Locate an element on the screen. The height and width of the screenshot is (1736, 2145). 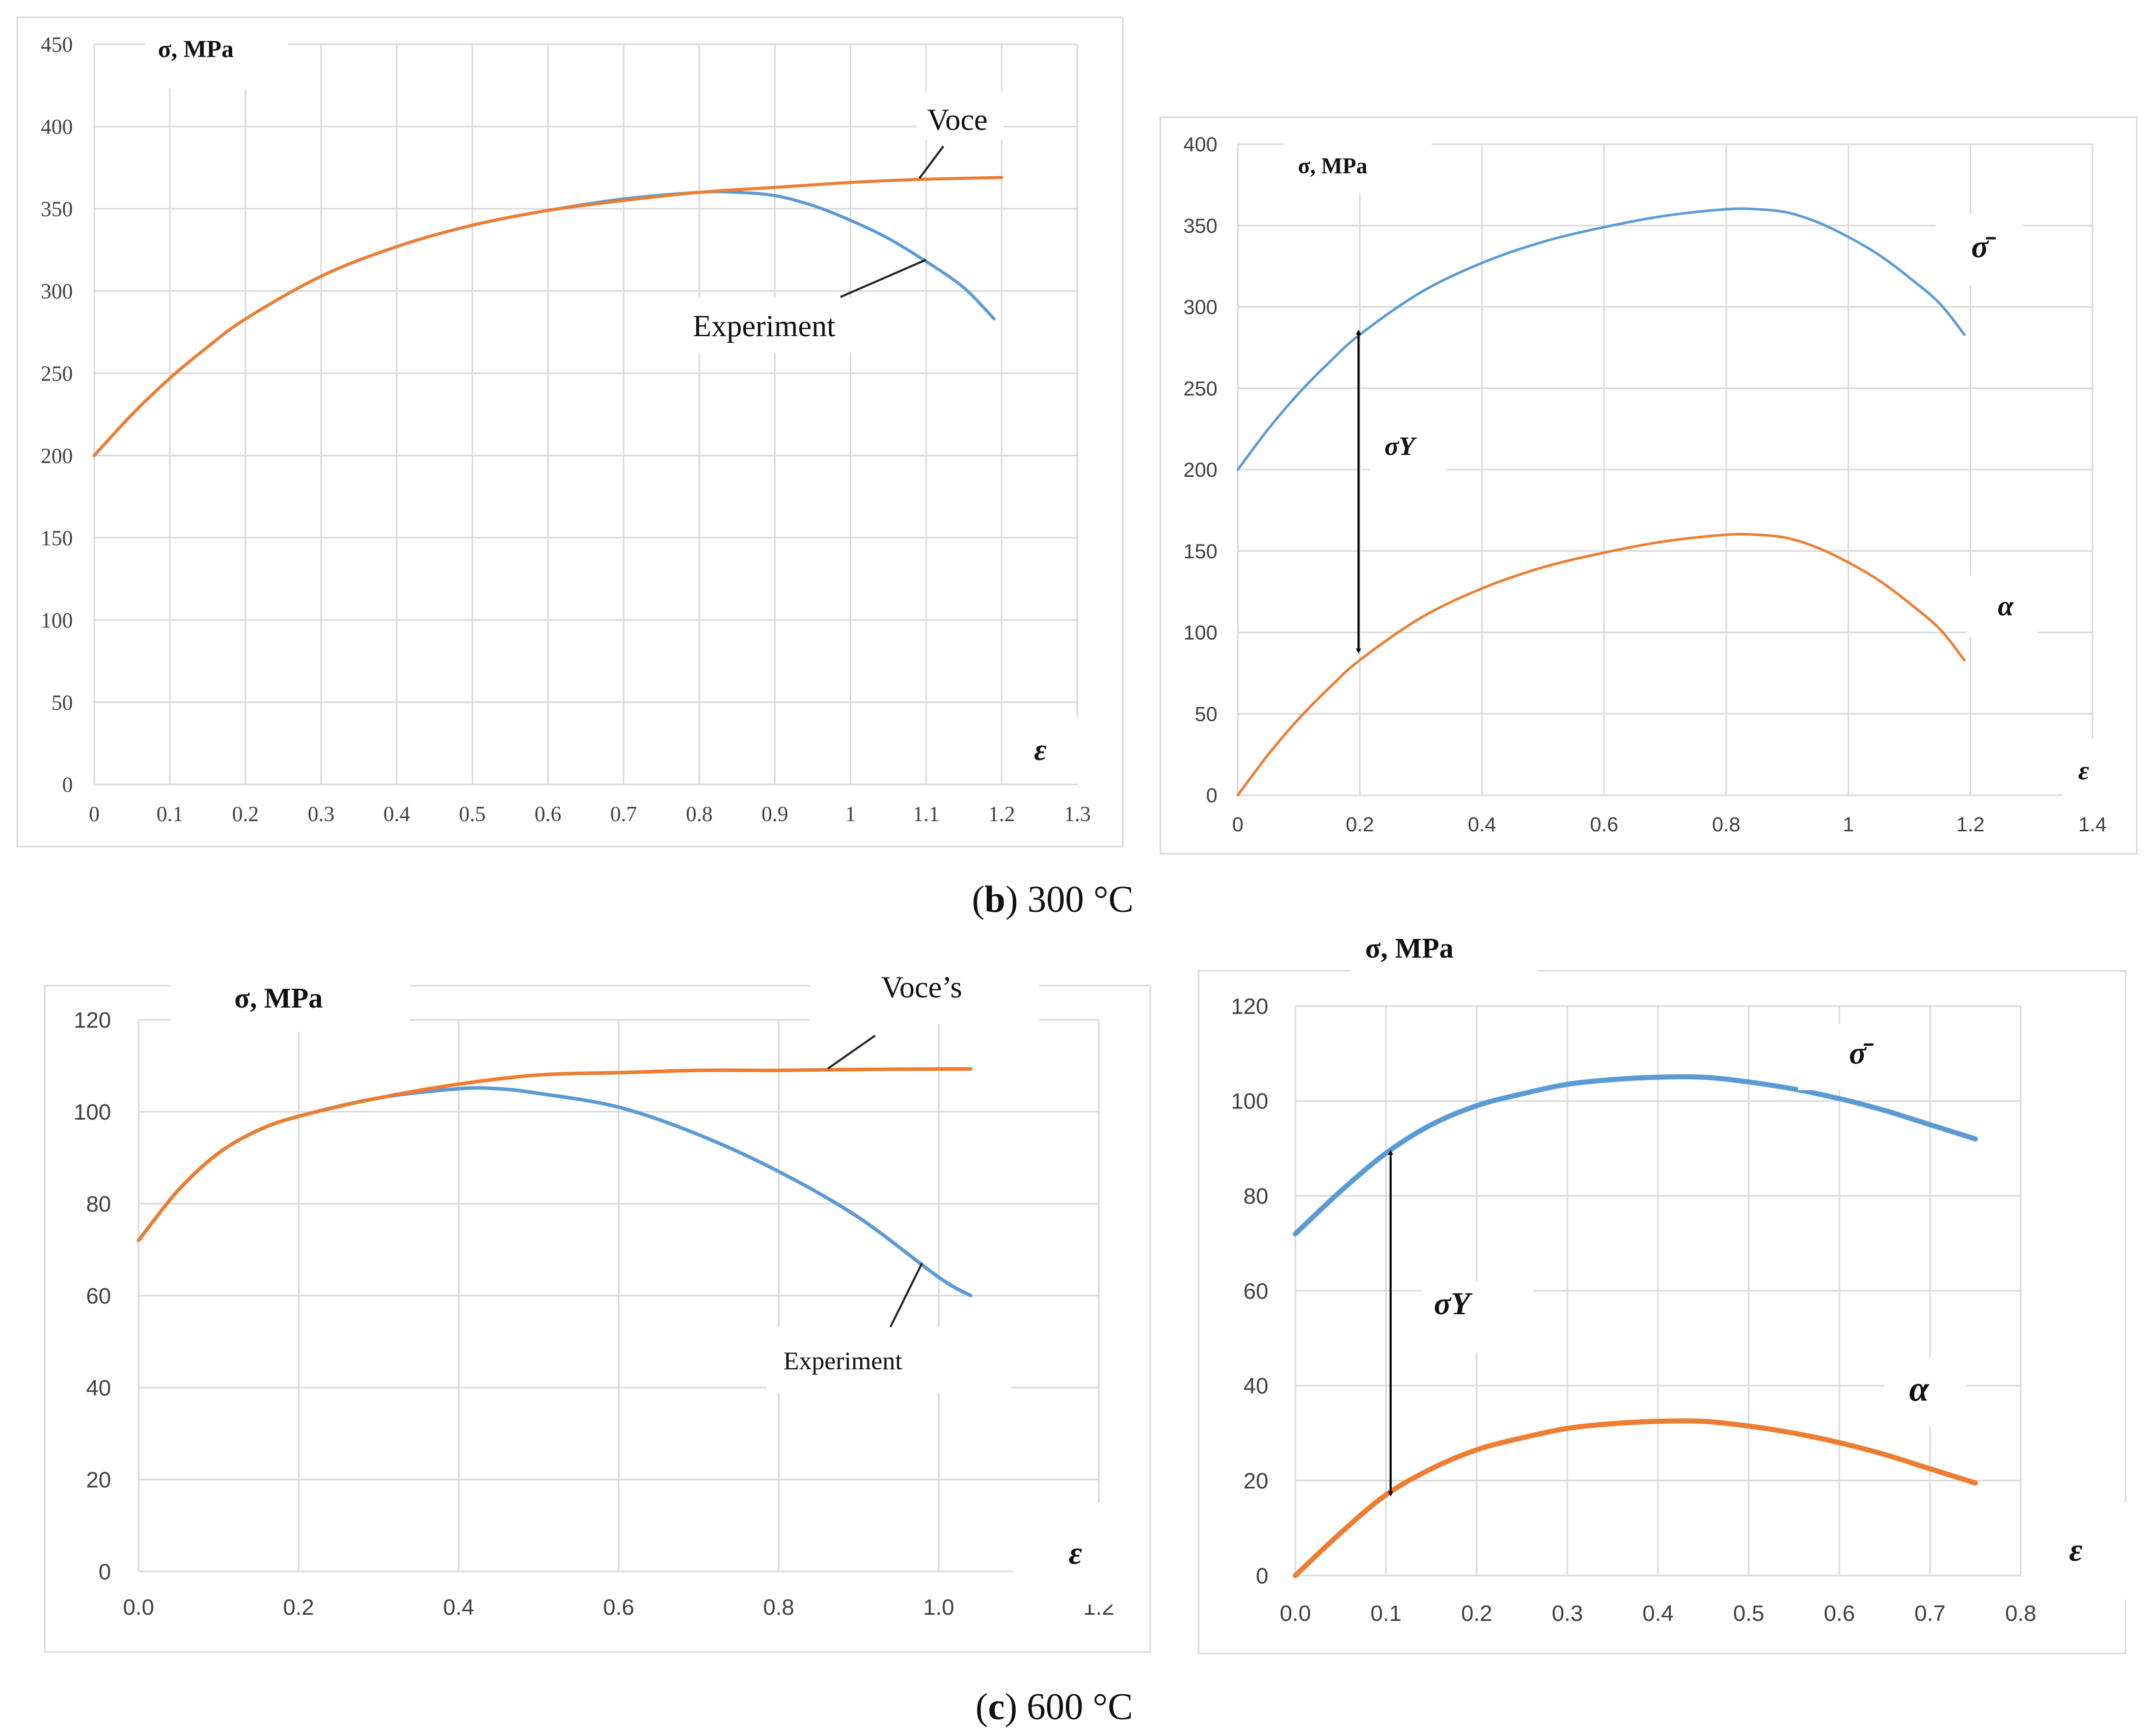
annotation-sigma-y-c: σY is located at coordinates (1453, 1304).